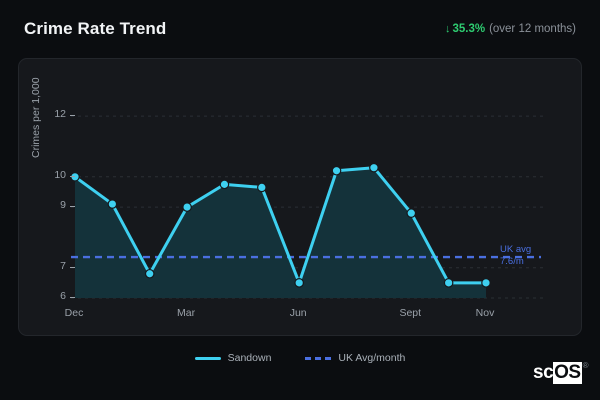 This screenshot has width=600, height=400. I want to click on x-tick-label: Sept, so click(410, 313).